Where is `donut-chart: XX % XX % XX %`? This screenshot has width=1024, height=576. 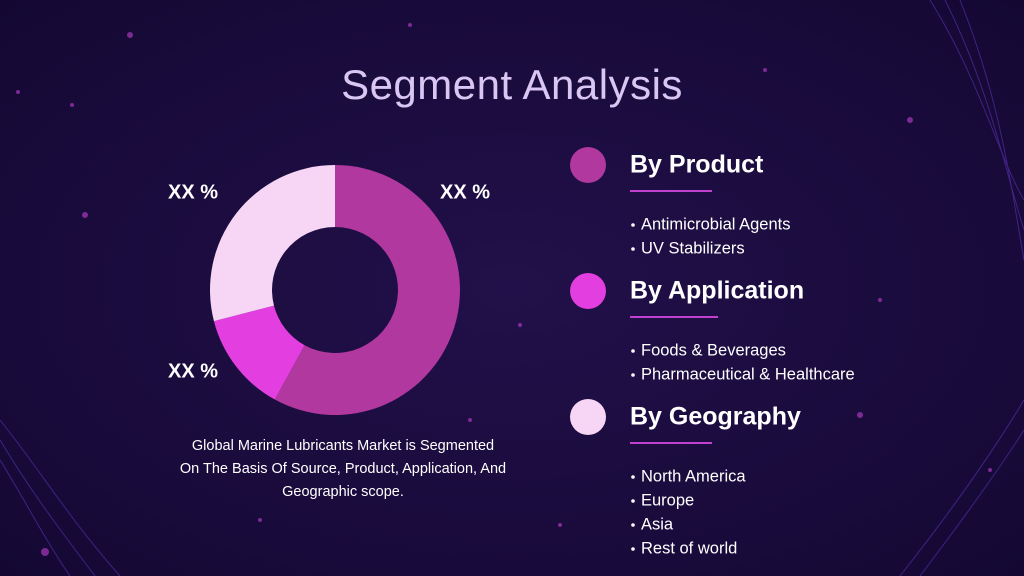 donut-chart: XX % XX % XX % is located at coordinates (329, 290).